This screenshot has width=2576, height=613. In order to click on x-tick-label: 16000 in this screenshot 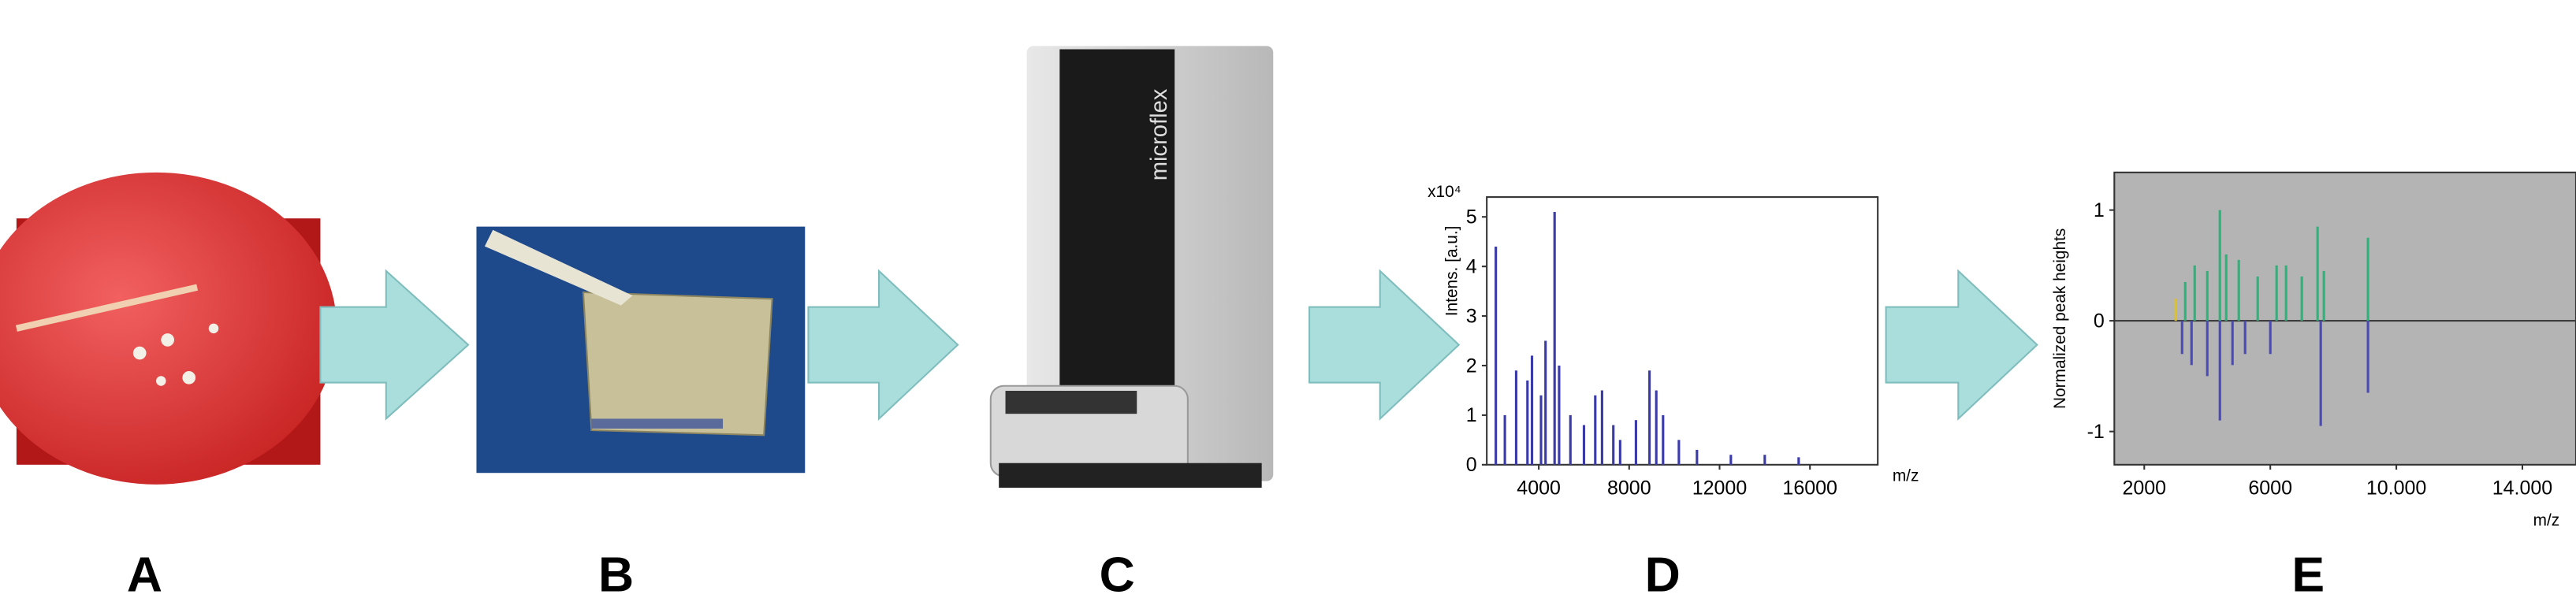, I will do `click(1809, 488)`.